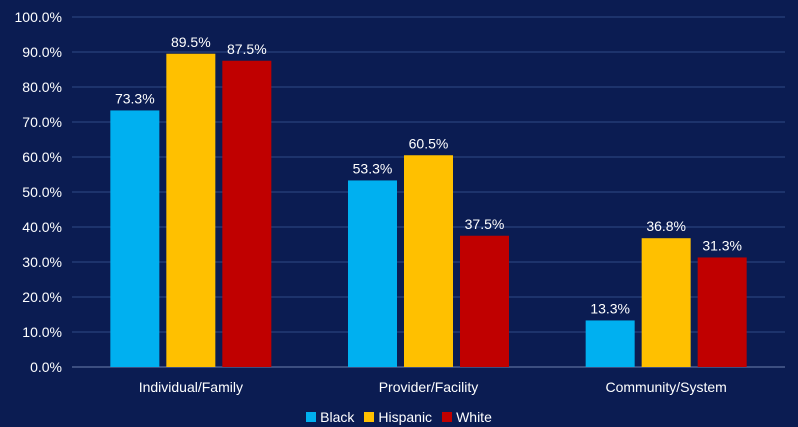  What do you see at coordinates (42, 332) in the screenshot?
I see `y-tick-label: 10.0%` at bounding box center [42, 332].